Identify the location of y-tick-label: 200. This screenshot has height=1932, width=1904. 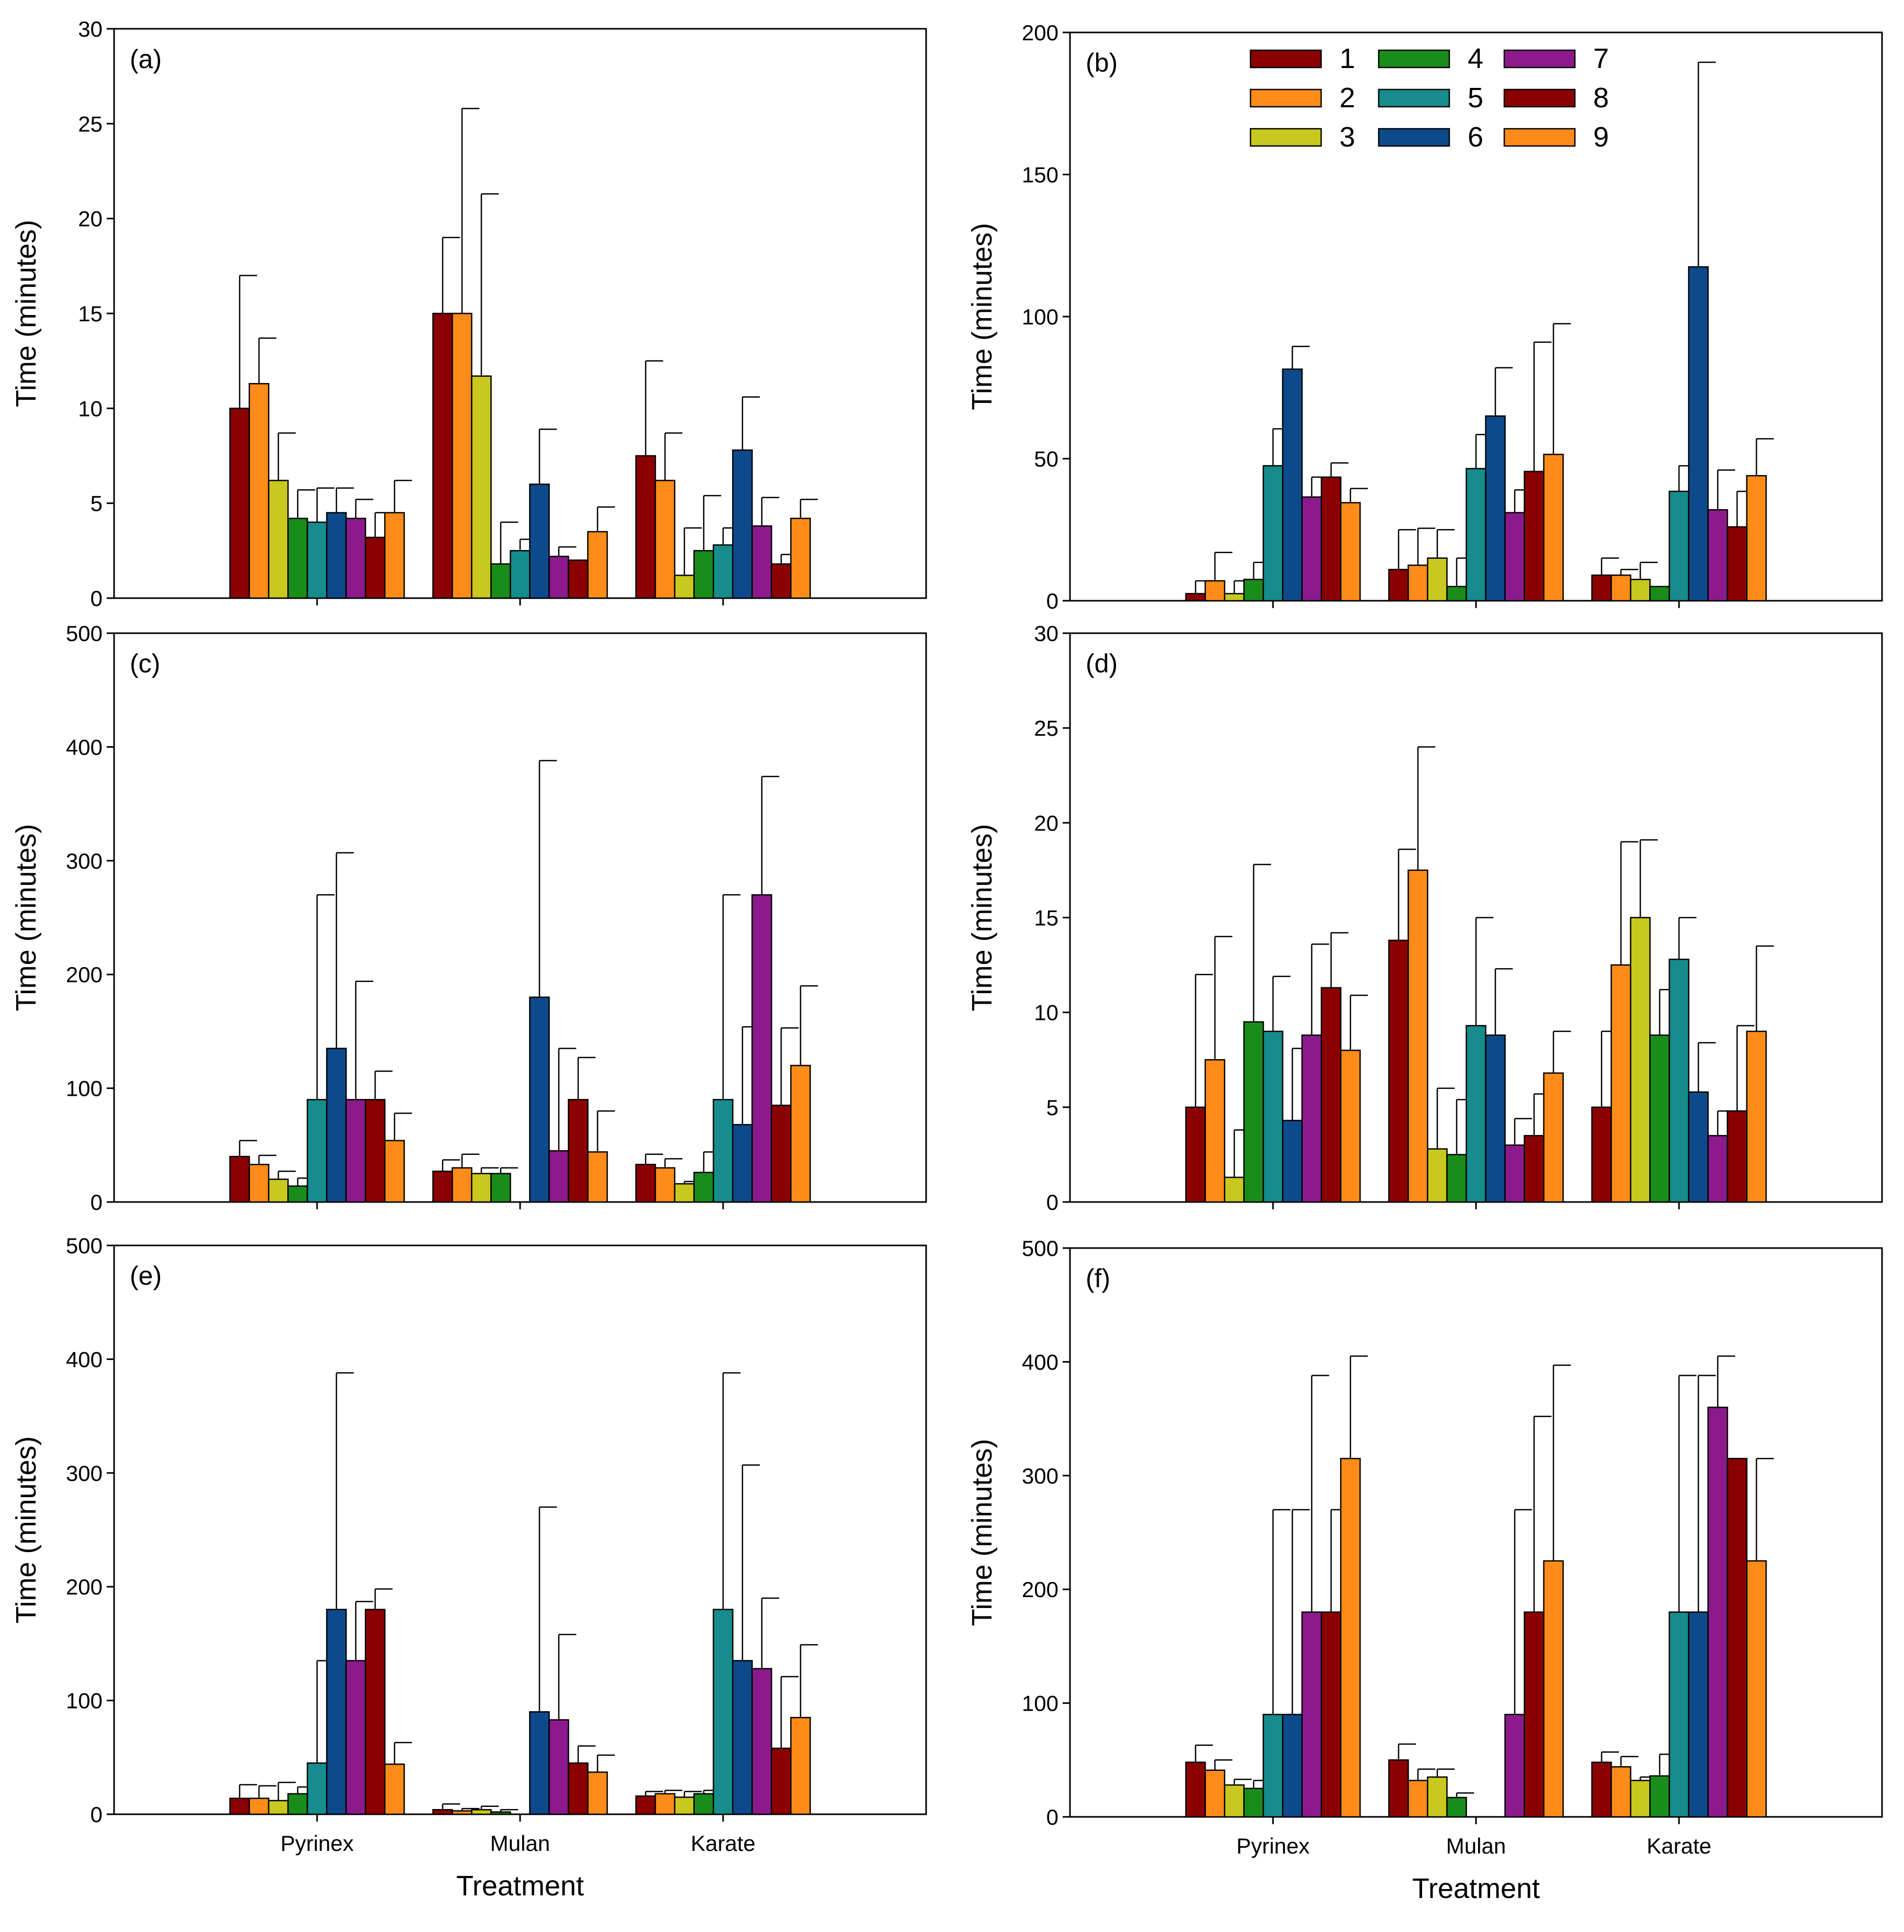
(84, 974).